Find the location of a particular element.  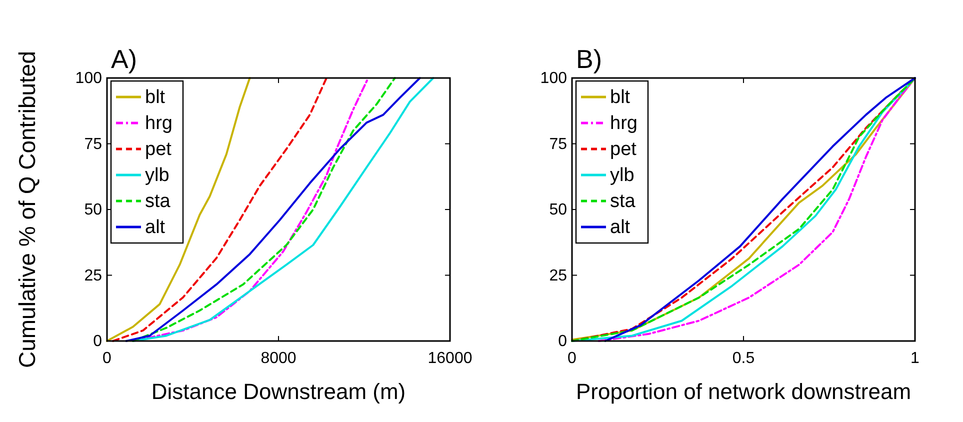

y-axis-title: Cumulative % of Q Contributed is located at coordinates (27, 209).